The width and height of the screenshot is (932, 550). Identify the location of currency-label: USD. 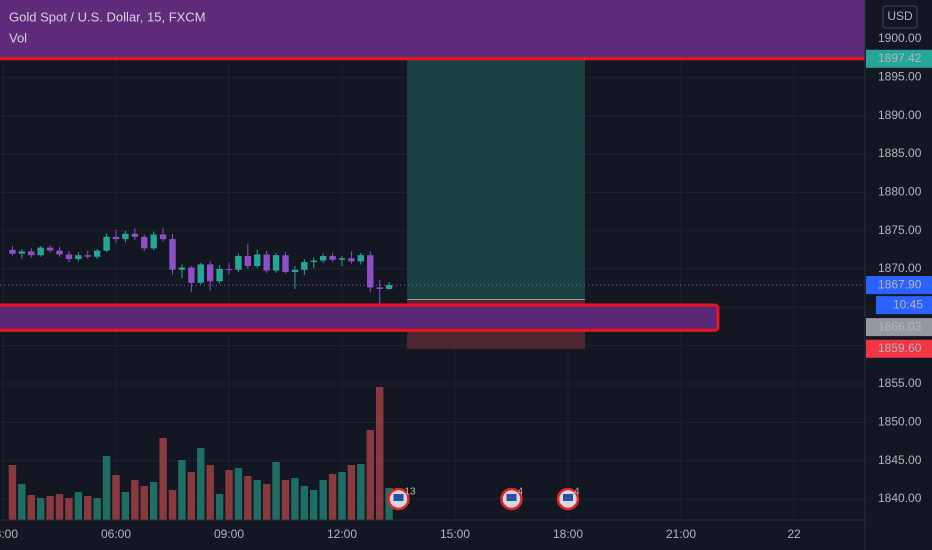
(900, 16).